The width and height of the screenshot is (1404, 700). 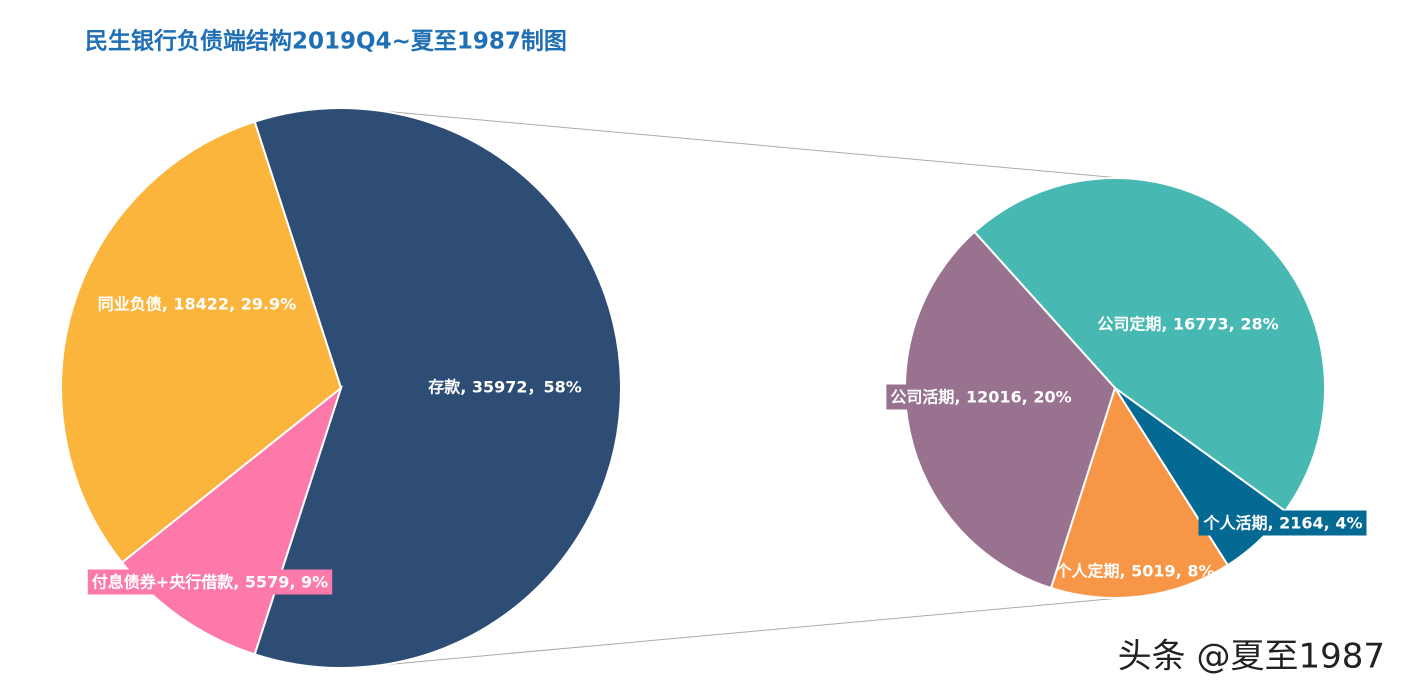 I want to click on data-label: 付息债券+央行借款, 5579, 9%, so click(x=210, y=582).